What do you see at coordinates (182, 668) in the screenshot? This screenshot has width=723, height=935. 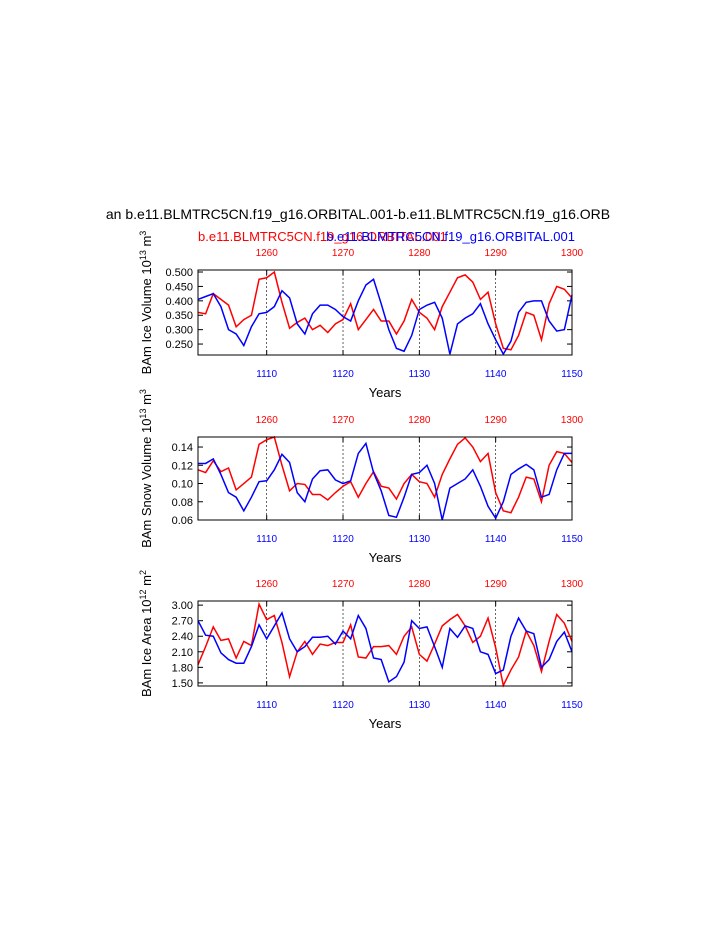 I see `y-tick-label: 1.80` at bounding box center [182, 668].